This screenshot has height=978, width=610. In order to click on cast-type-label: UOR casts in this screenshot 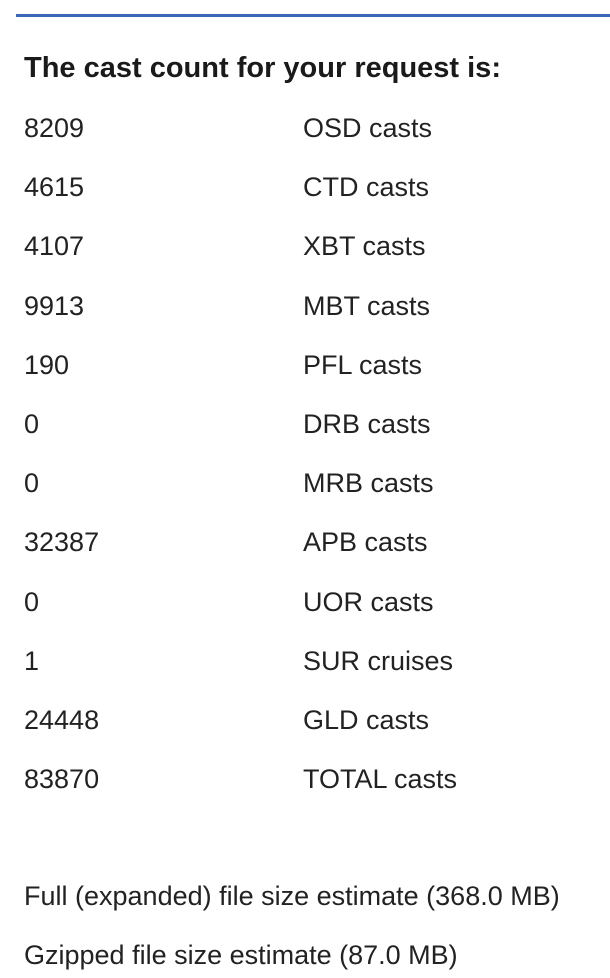, I will do `click(368, 601)`.